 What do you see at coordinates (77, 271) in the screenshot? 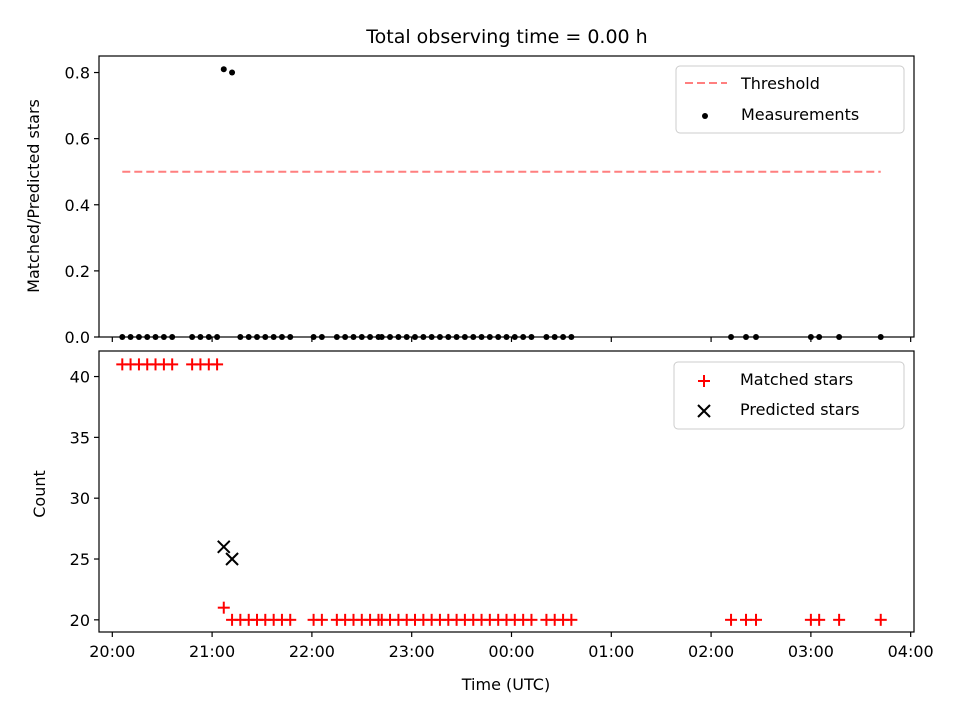
I see `top-y-tick-label: 0.2` at bounding box center [77, 271].